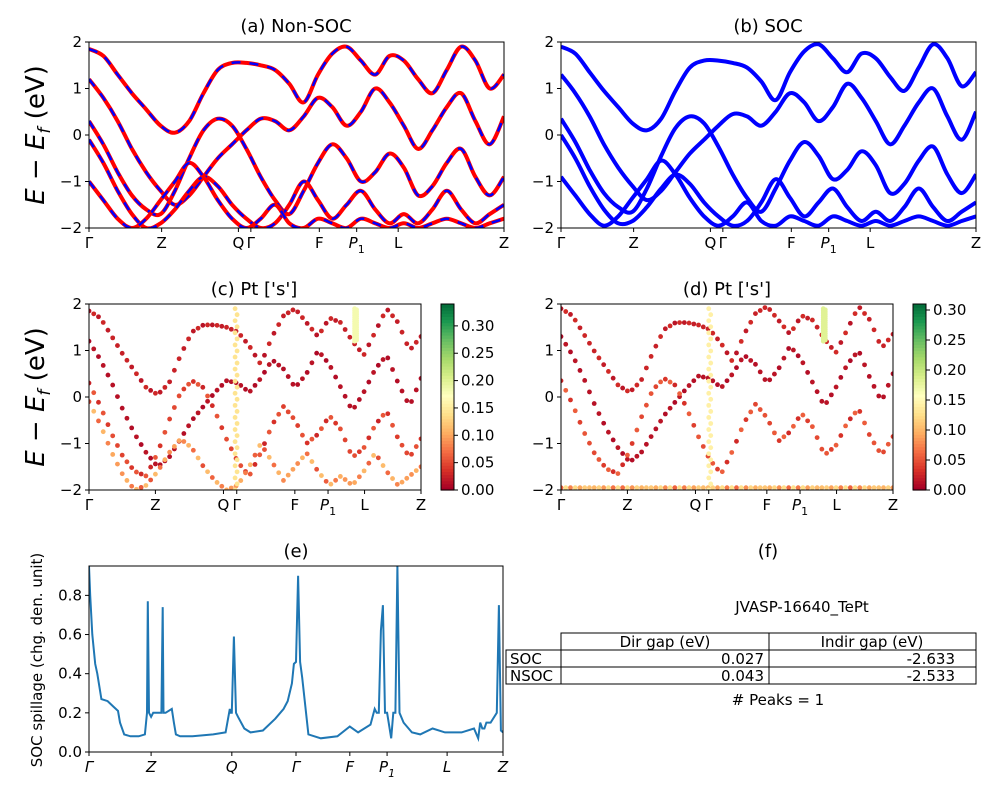 Image resolution: width=1000 pixels, height=800 pixels. Describe the element at coordinates (919, 397) in the screenshot. I see `colorbar-frame` at that location.